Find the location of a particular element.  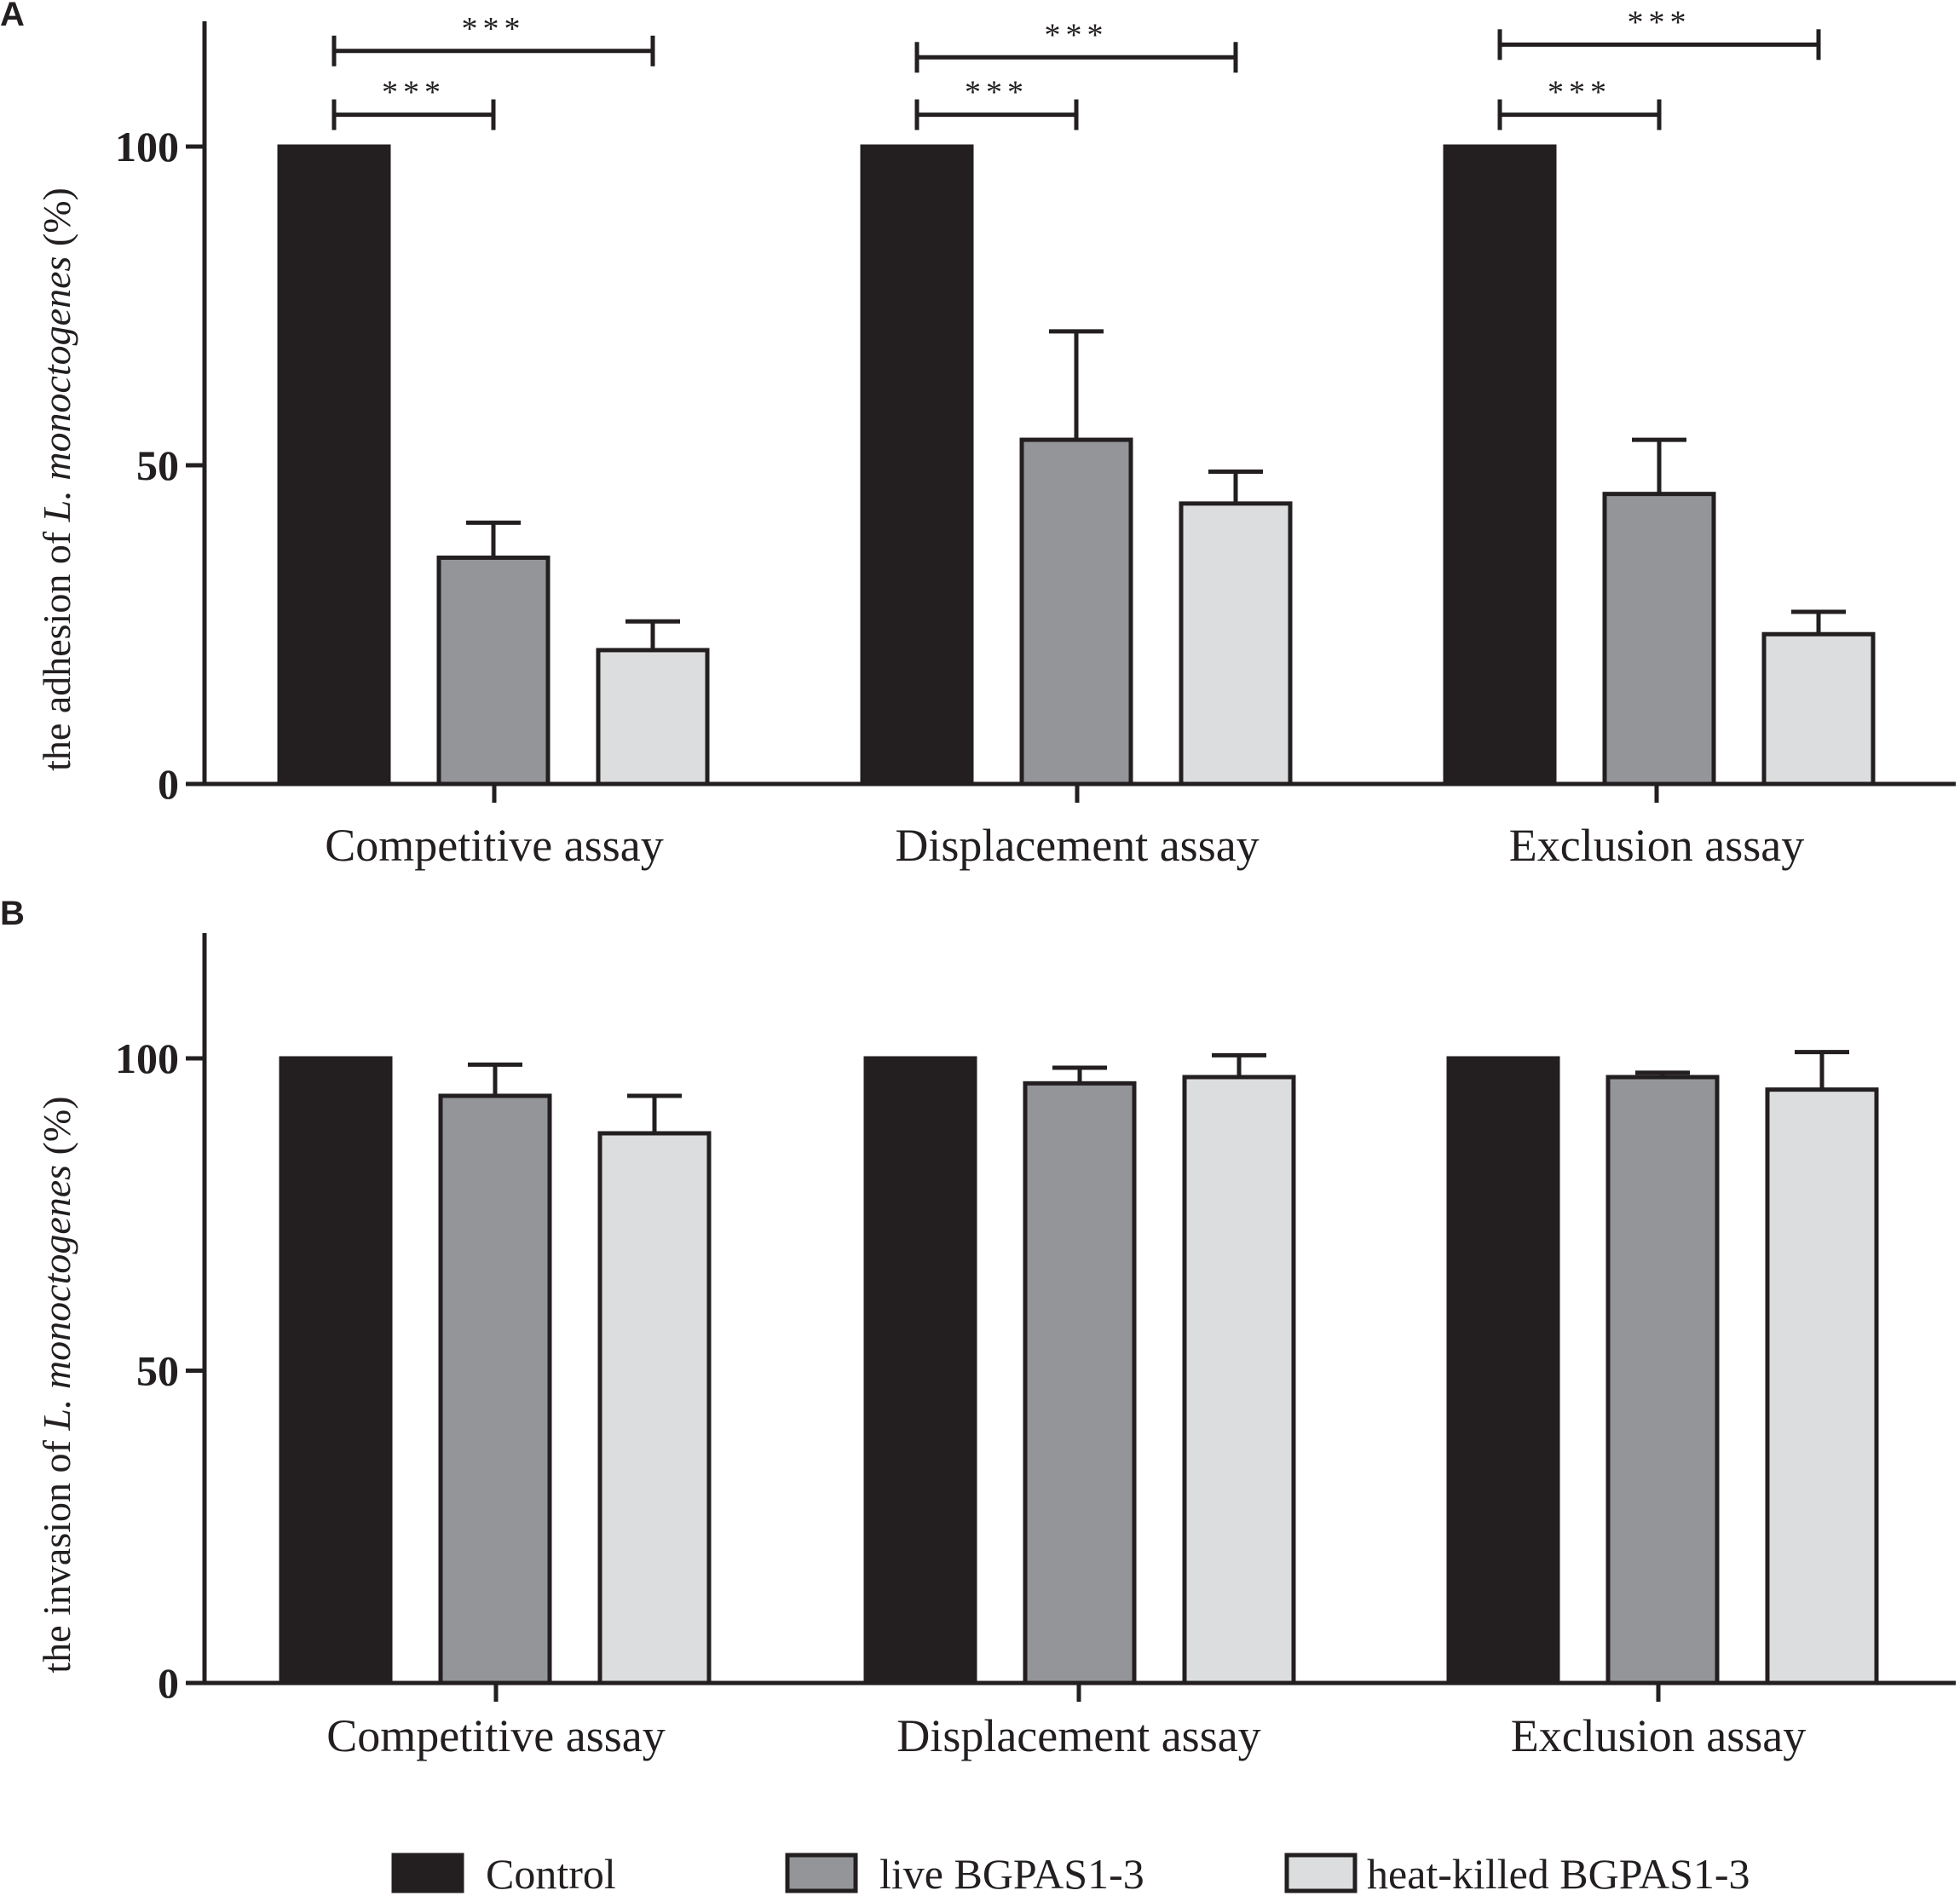

legend: Control live BGPAS1-3 heat-killed BGPAS1-3 is located at coordinates (1070, 1873).